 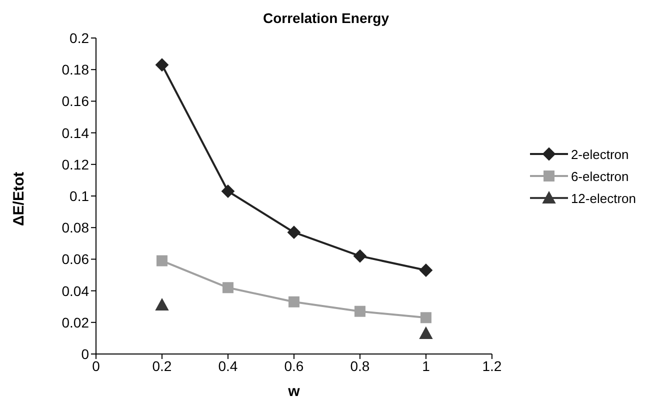 What do you see at coordinates (228, 366) in the screenshot?
I see `x-tick-label: 0.4` at bounding box center [228, 366].